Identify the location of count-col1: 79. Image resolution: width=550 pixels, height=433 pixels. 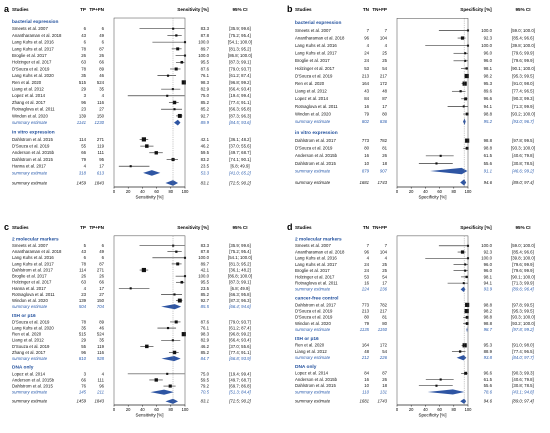
(366, 113).